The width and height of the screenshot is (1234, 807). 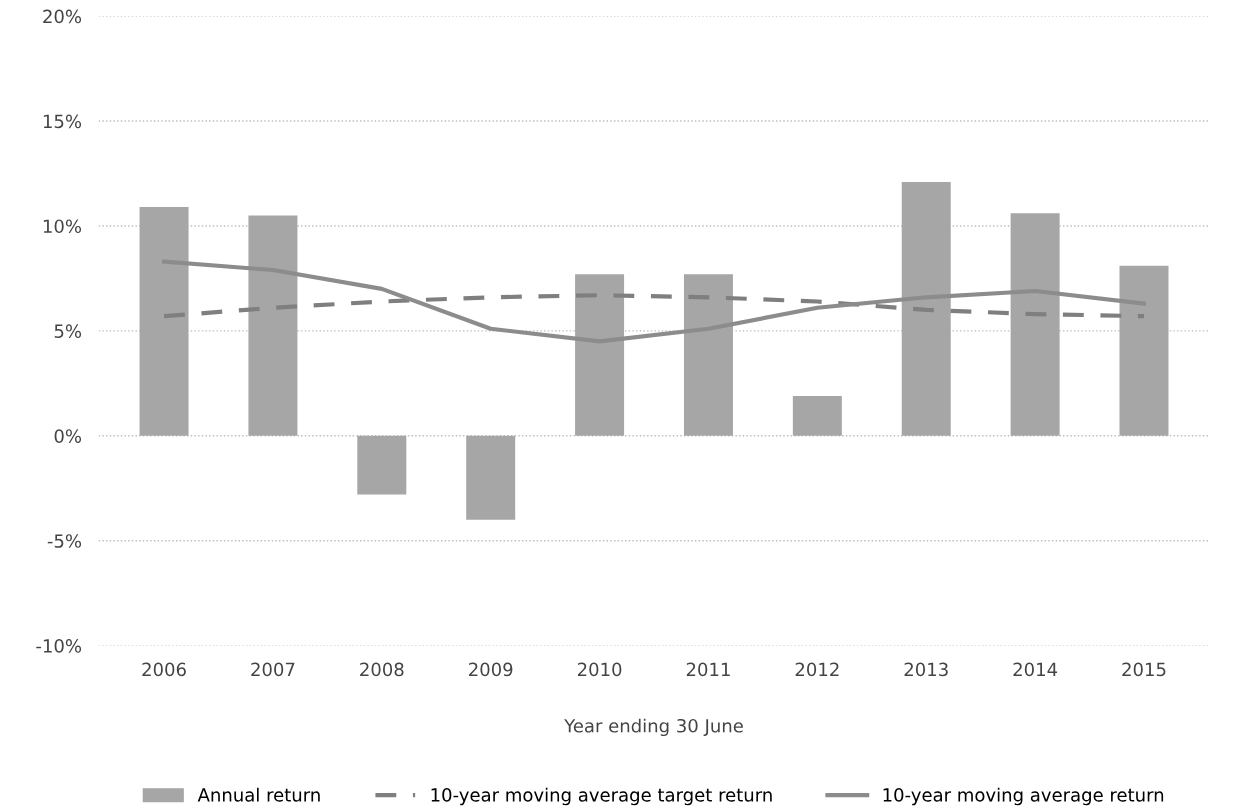 What do you see at coordinates (273, 669) in the screenshot?
I see `x-tick-label: 2007` at bounding box center [273, 669].